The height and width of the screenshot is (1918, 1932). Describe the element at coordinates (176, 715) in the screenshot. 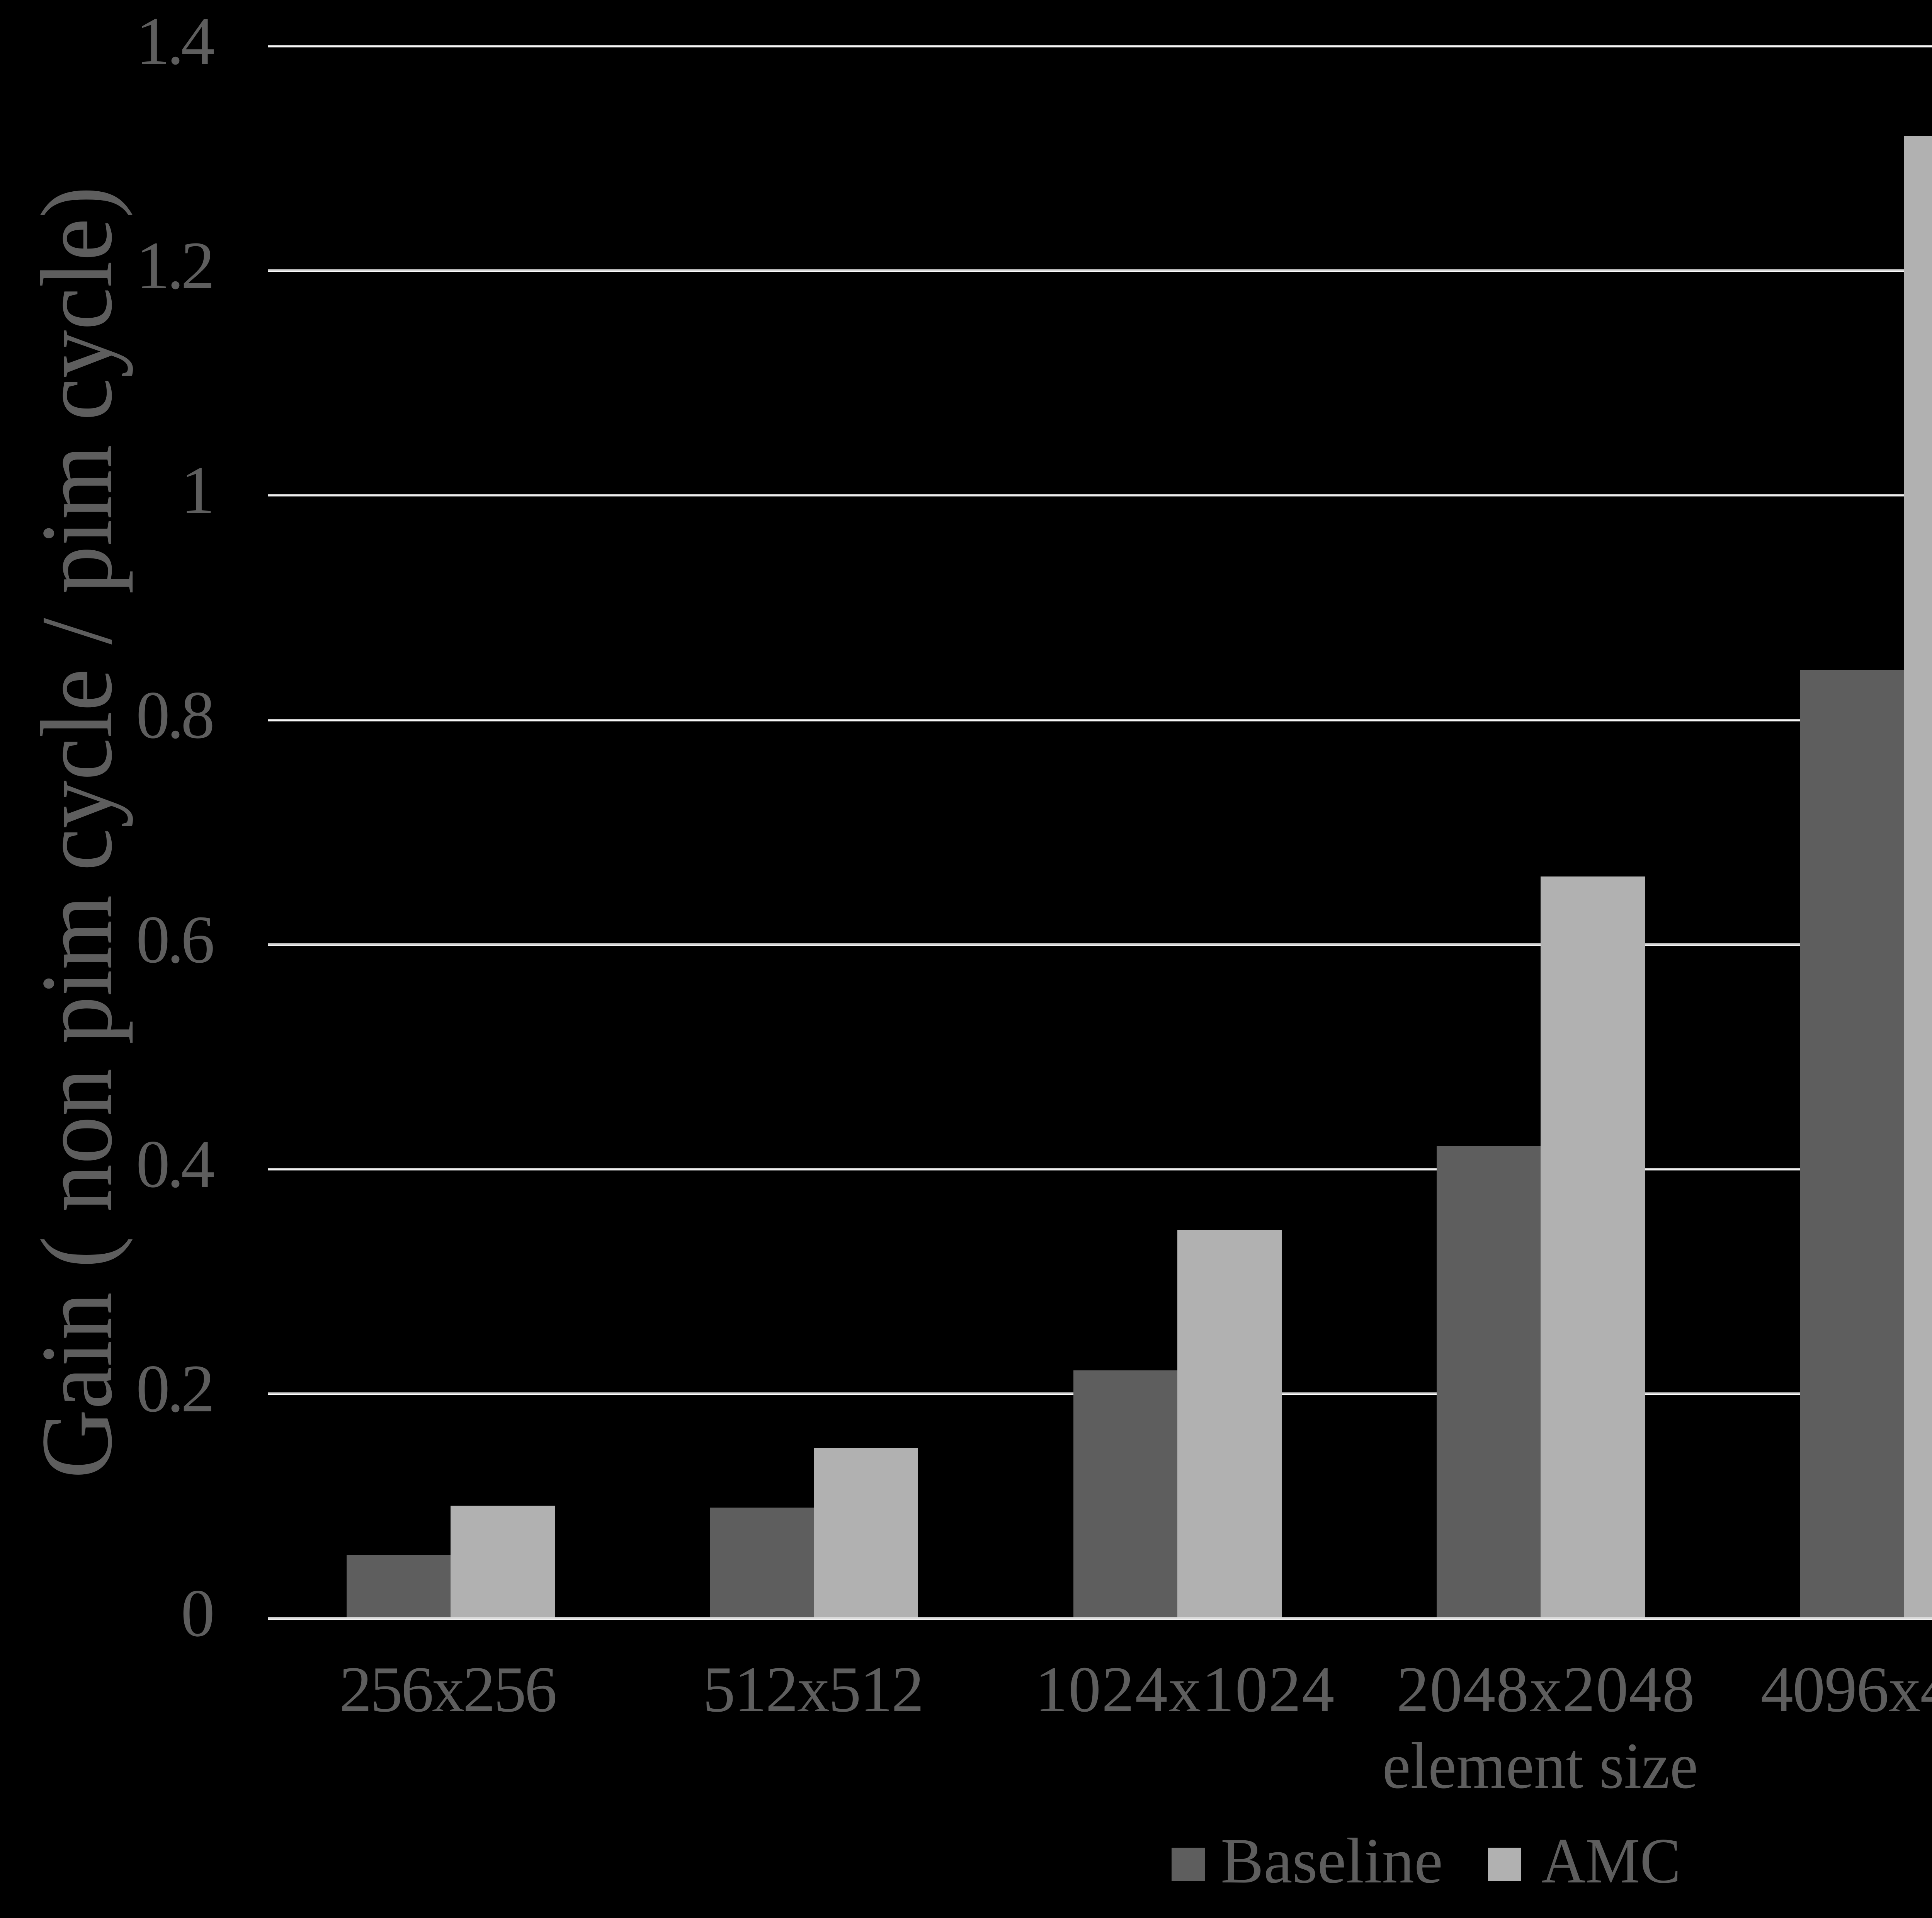

I see `svg-text: 0.8` at that location.